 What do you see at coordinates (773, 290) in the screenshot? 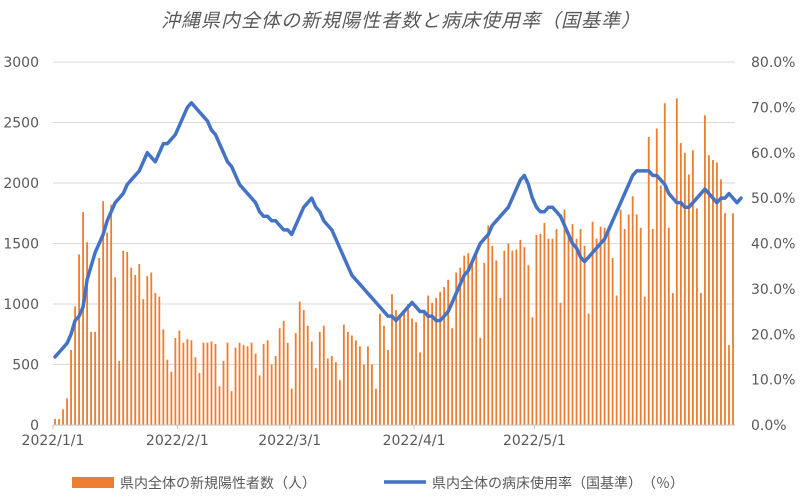
I see `y-right-tick-label: 30.0%` at bounding box center [773, 290].